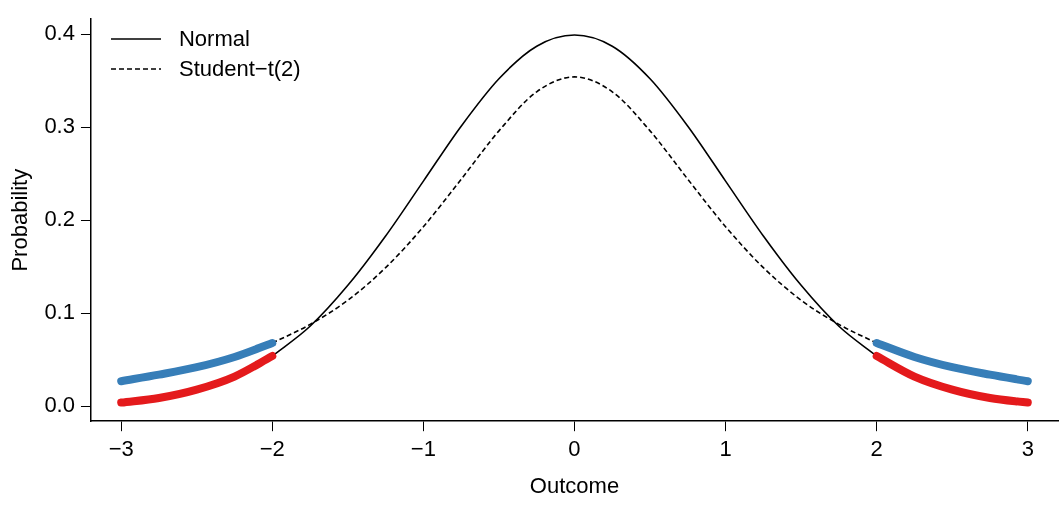  What do you see at coordinates (574, 449) in the screenshot?
I see `x-tick-label: 0` at bounding box center [574, 449].